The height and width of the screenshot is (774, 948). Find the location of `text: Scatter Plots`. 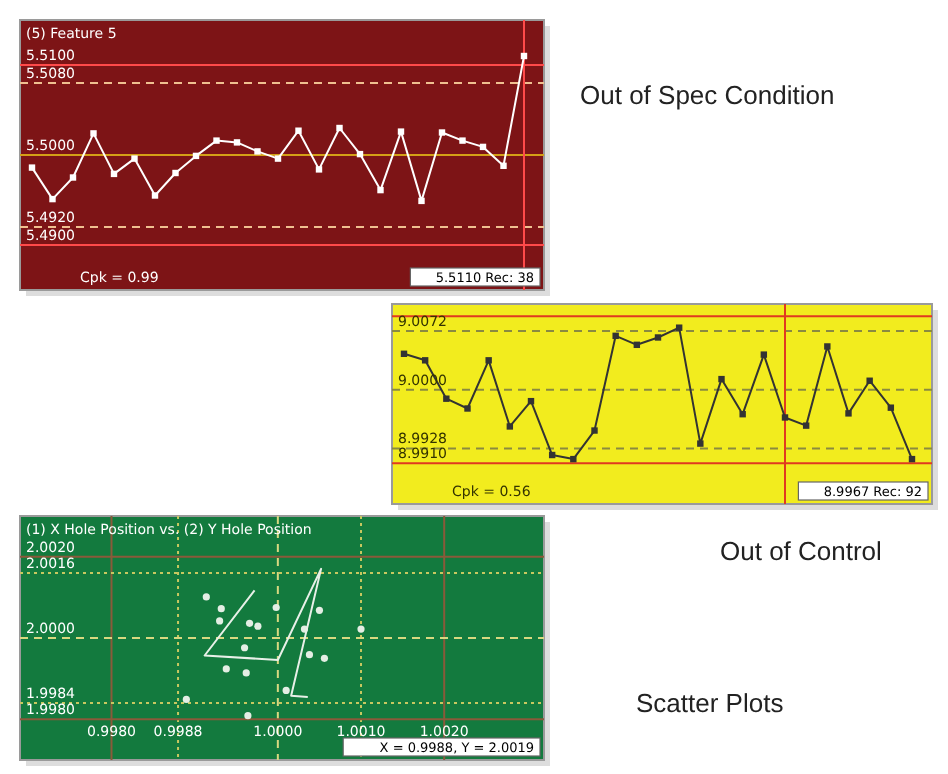

text: Scatter Plots is located at coordinates (710, 703).